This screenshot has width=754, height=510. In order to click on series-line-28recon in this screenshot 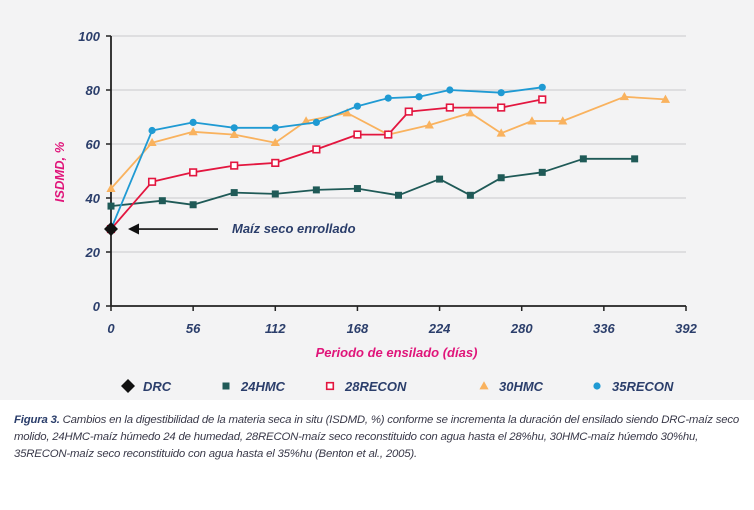, I will do `click(326, 164)`.